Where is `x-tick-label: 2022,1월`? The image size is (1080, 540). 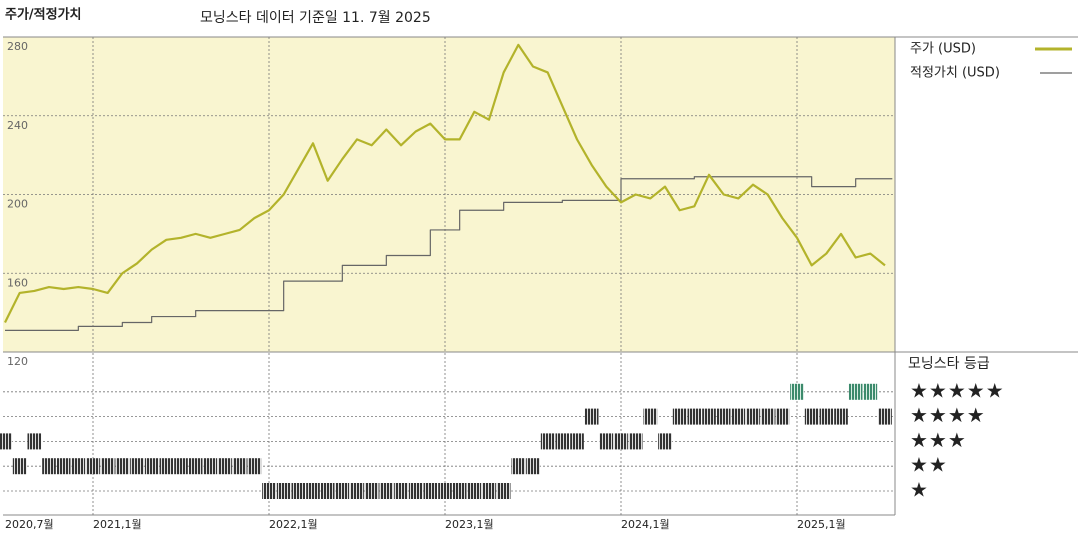
x-tick-label: 2022,1월 is located at coordinates (293, 524).